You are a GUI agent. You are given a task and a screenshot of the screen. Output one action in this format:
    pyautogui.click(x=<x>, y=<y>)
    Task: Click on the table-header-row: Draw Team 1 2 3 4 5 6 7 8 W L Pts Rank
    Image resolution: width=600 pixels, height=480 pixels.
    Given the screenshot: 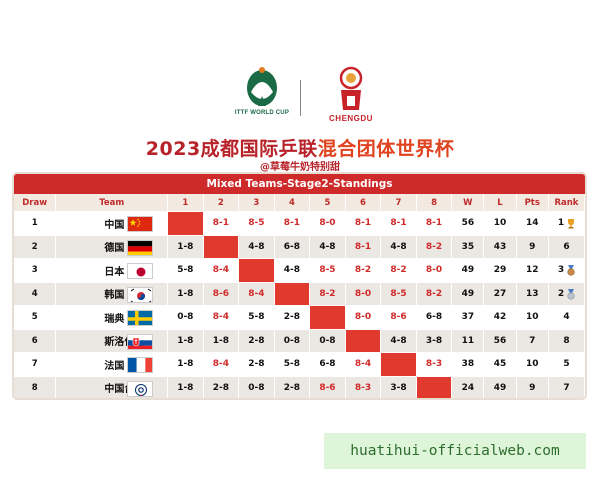 What is the action you would take?
    pyautogui.click(x=299, y=203)
    